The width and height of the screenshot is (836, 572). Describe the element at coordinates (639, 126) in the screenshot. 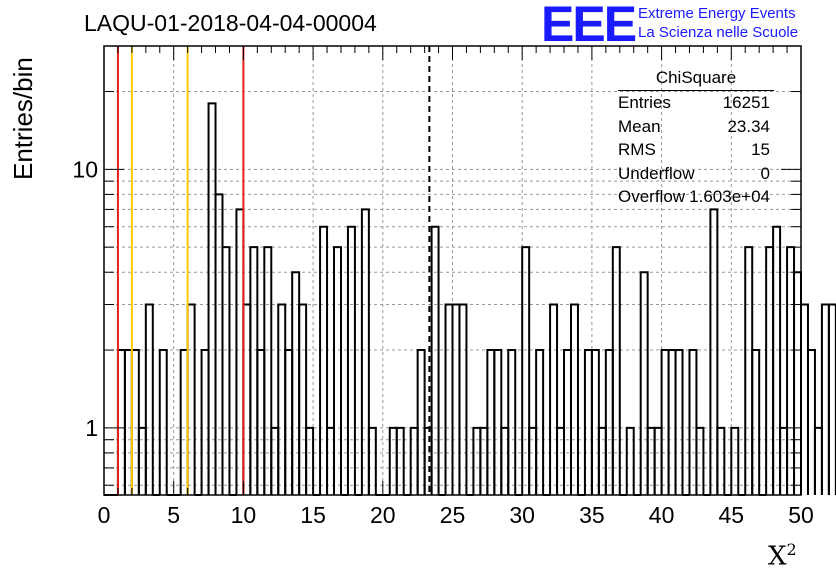

I see `stats-key: Mean` at that location.